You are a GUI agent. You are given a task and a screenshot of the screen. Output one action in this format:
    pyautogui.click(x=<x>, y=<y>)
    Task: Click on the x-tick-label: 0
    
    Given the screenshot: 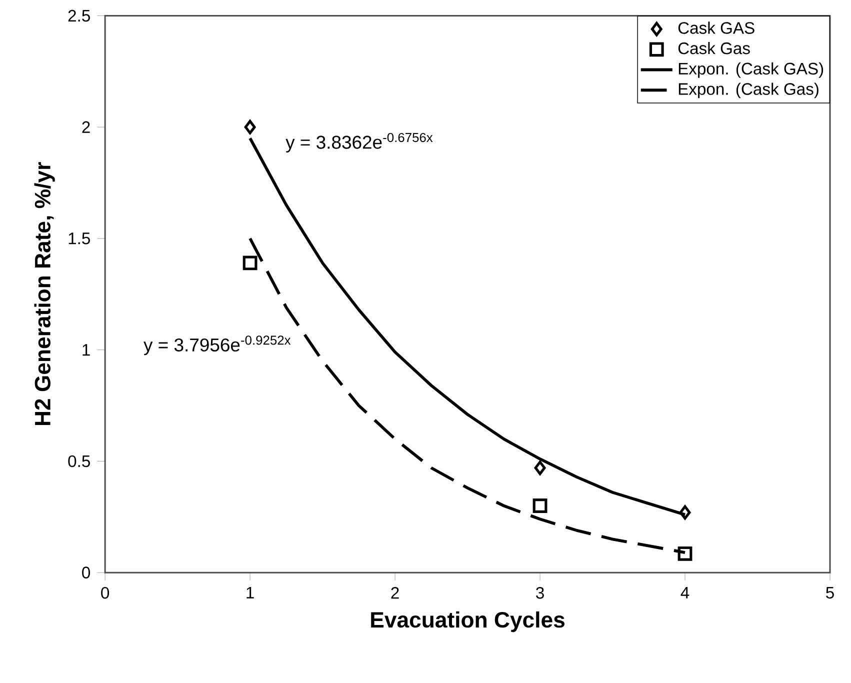 What is the action you would take?
    pyautogui.click(x=105, y=593)
    